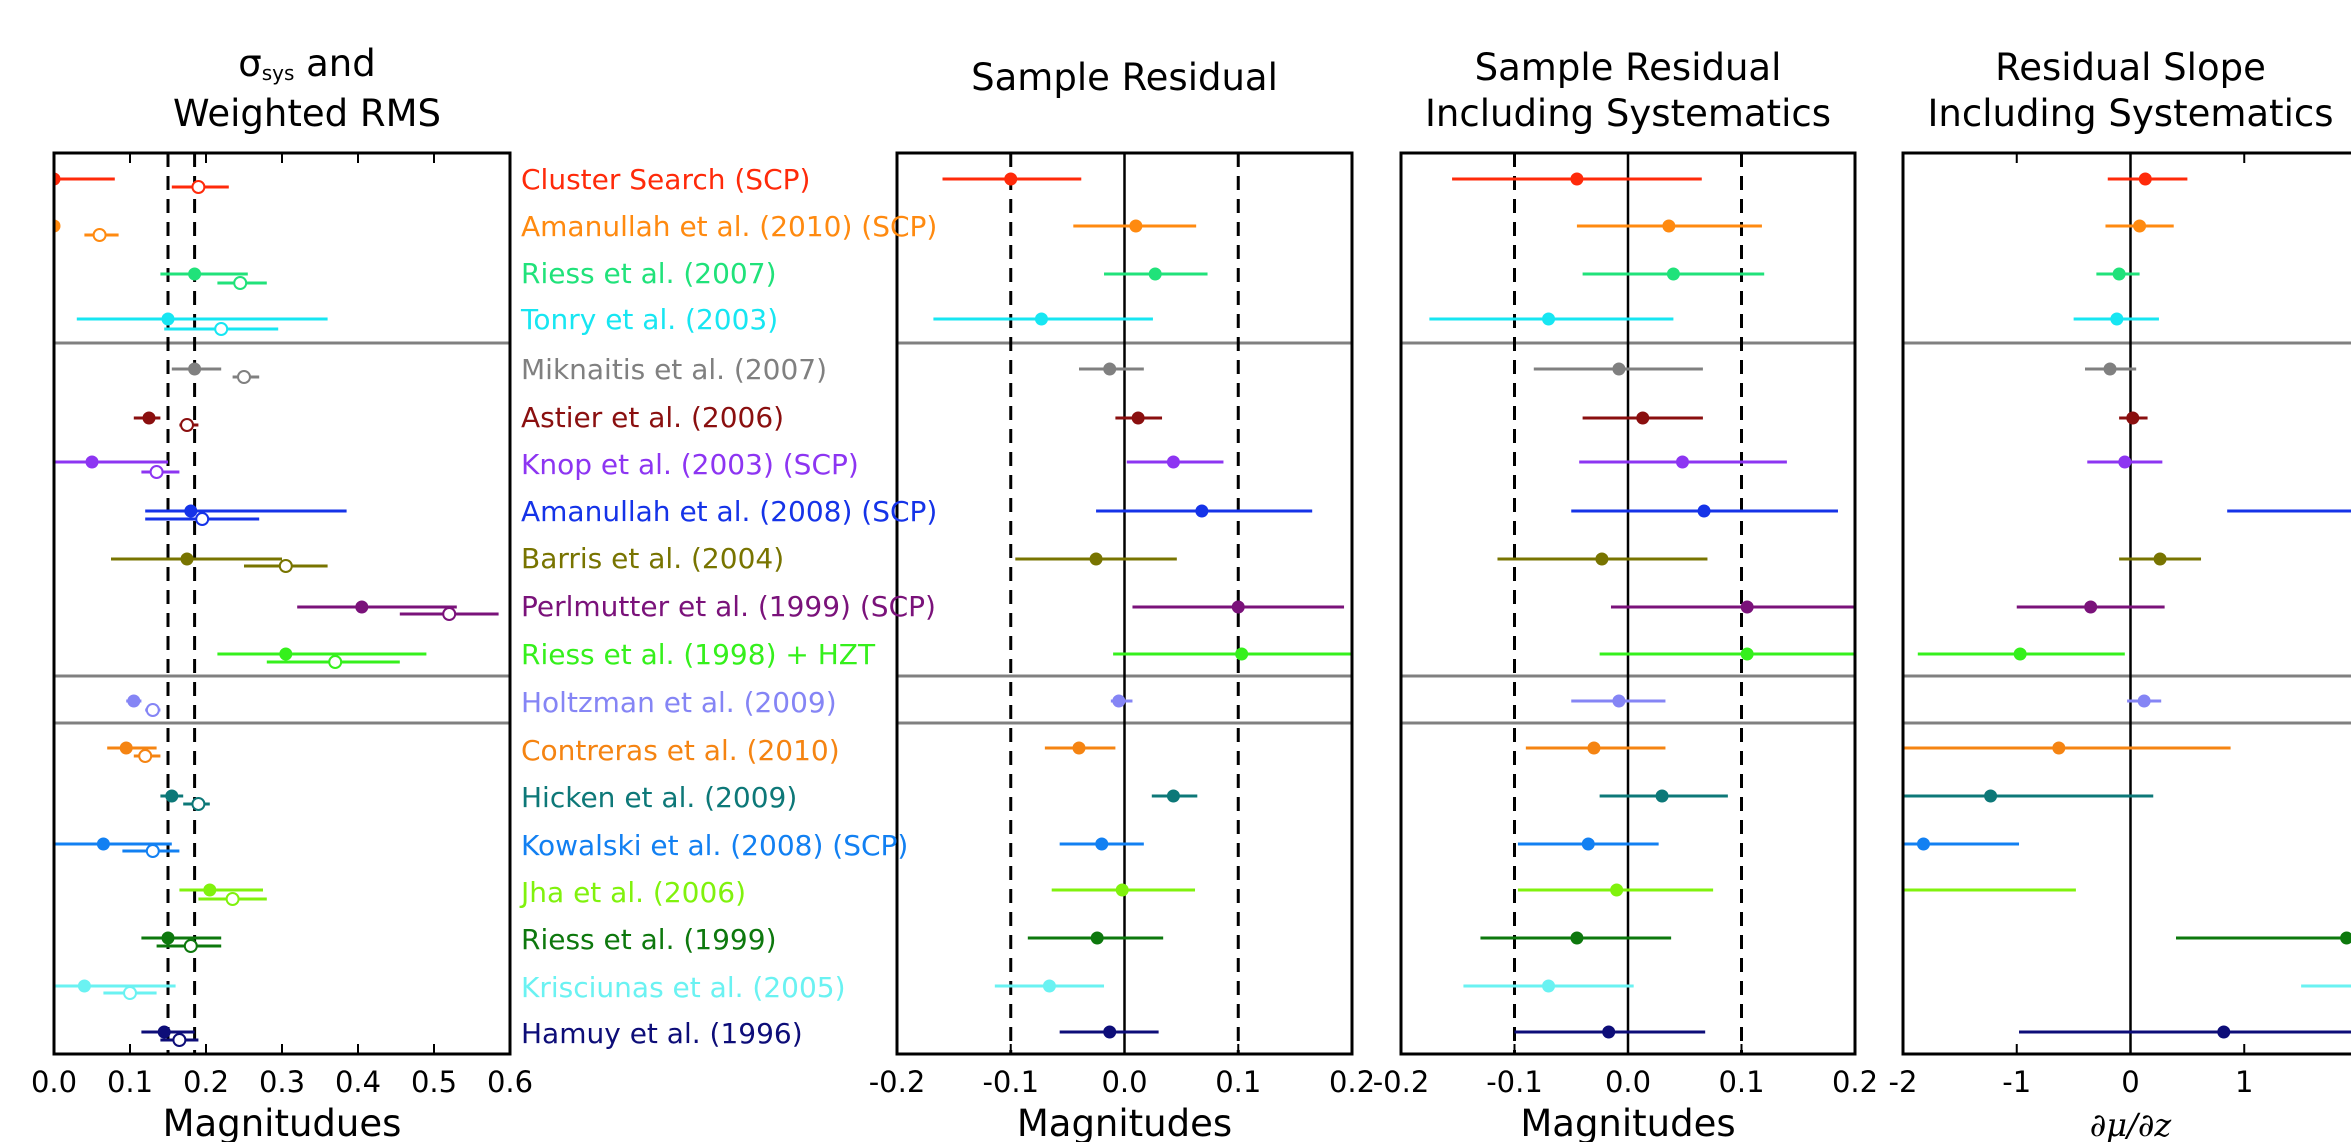 This screenshot has width=2351, height=1142. Describe the element at coordinates (698, 654) in the screenshot. I see `survey-label: Riess et al. (1998) + HZT` at that location.